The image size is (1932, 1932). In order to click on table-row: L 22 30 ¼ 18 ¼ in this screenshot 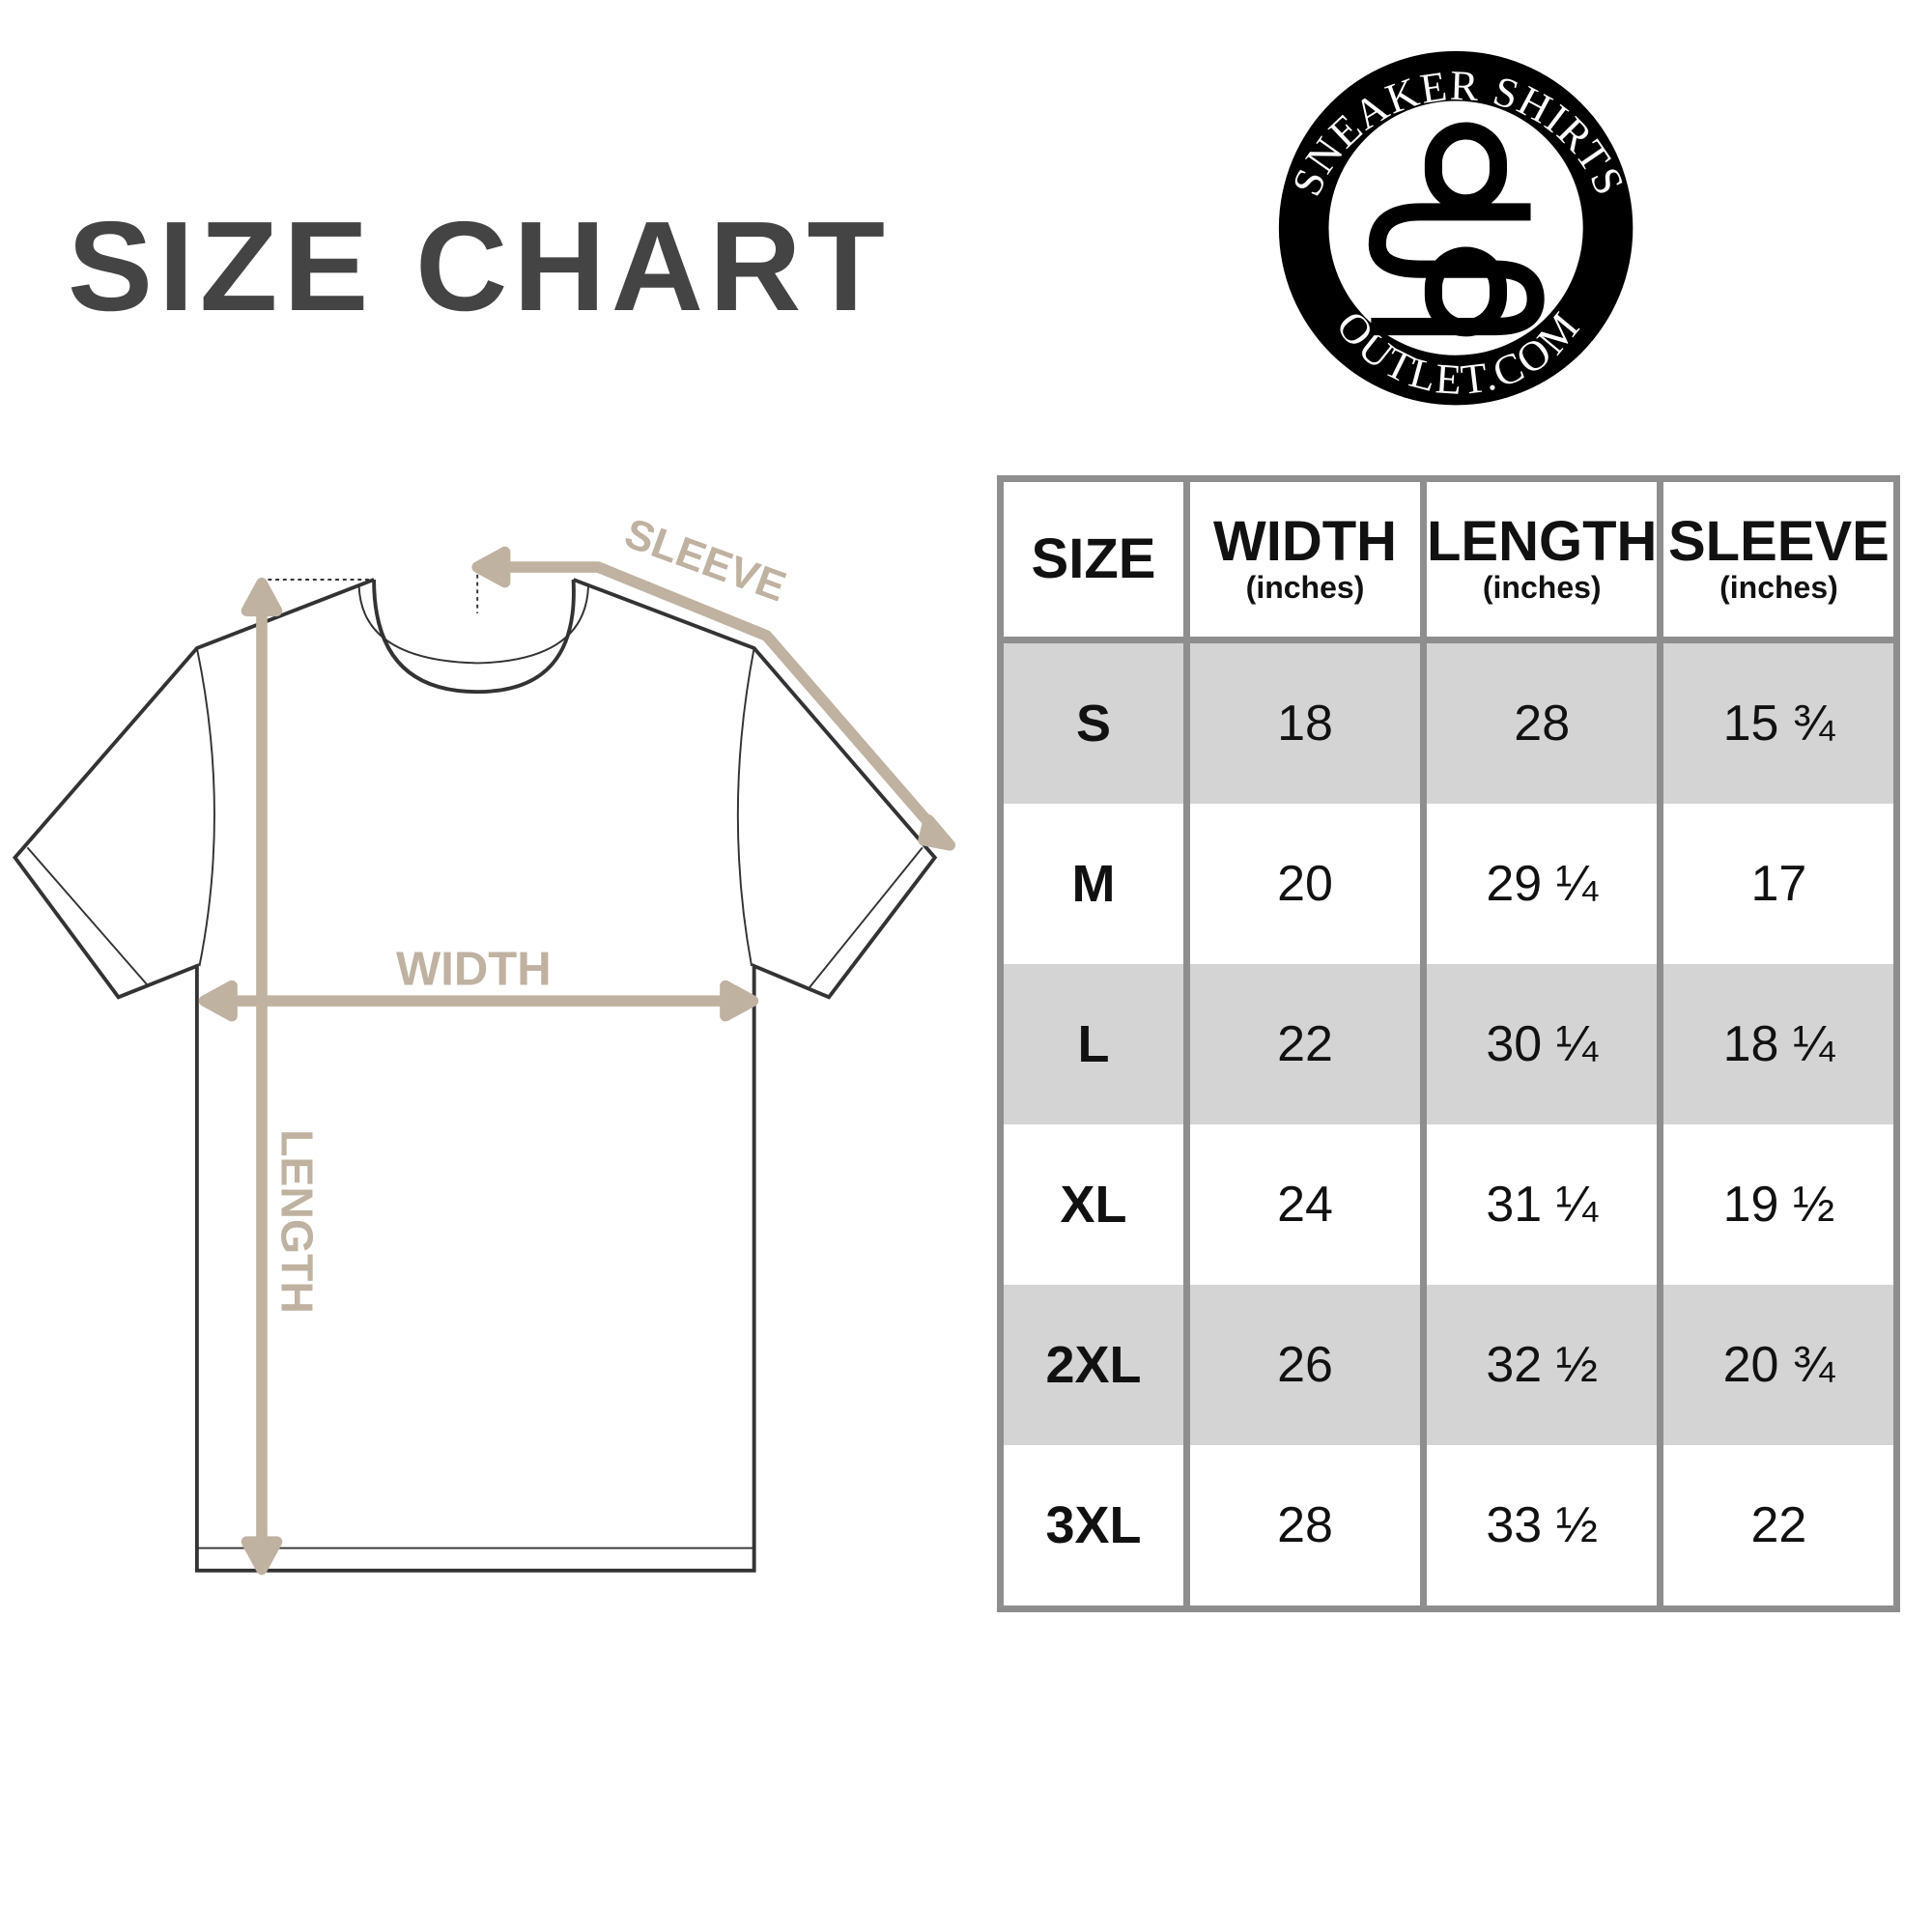, I will do `click(1449, 1044)`.